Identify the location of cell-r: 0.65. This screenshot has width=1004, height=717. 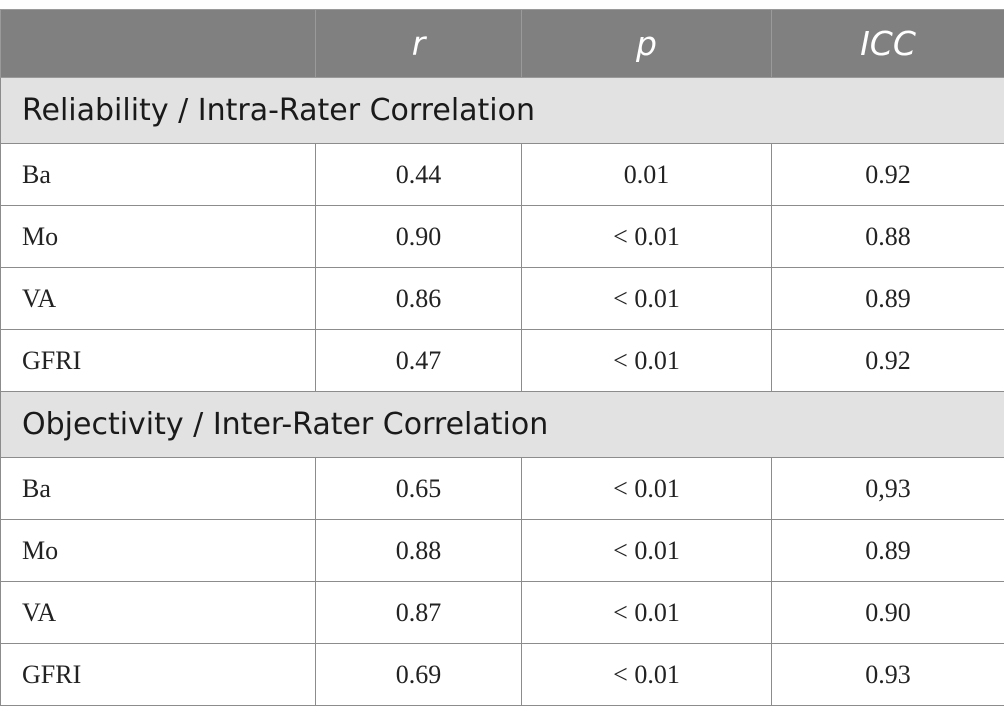
(418, 488).